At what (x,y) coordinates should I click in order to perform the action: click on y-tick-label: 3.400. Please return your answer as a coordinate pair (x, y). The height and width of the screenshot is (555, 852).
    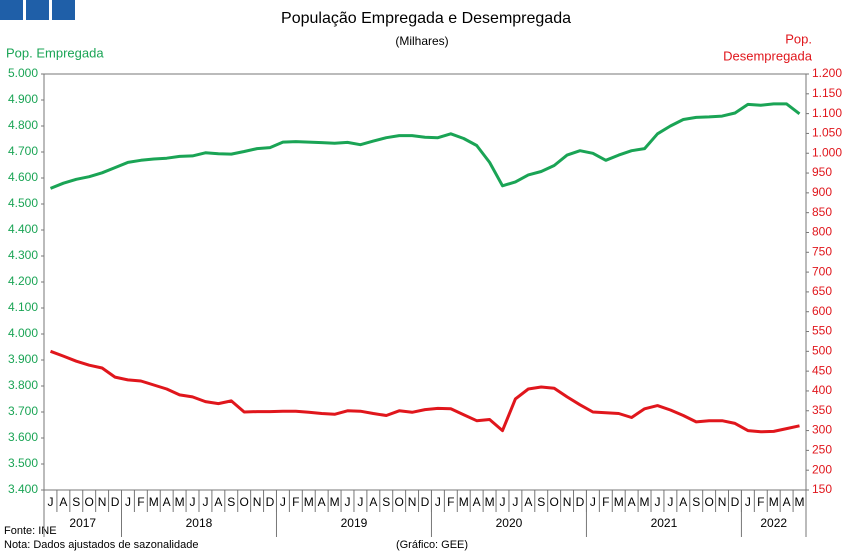
    Looking at the image, I should click on (23, 489).